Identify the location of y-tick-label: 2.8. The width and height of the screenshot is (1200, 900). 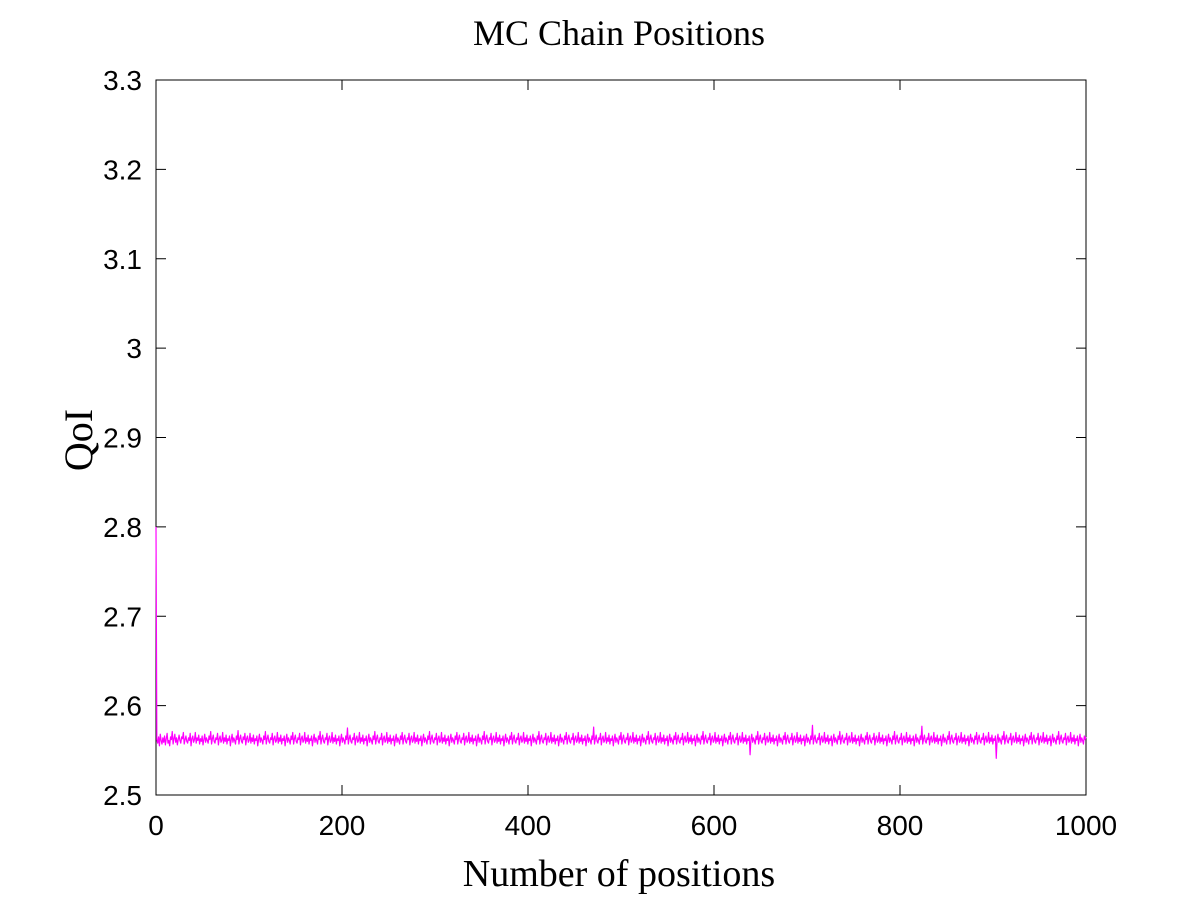
(122, 527).